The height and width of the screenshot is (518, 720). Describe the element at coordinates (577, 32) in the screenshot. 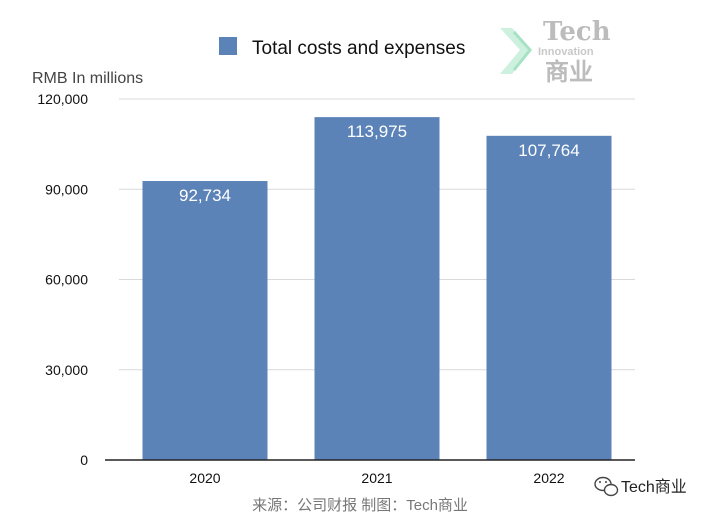

I see `logo-tech-text: Tech` at that location.